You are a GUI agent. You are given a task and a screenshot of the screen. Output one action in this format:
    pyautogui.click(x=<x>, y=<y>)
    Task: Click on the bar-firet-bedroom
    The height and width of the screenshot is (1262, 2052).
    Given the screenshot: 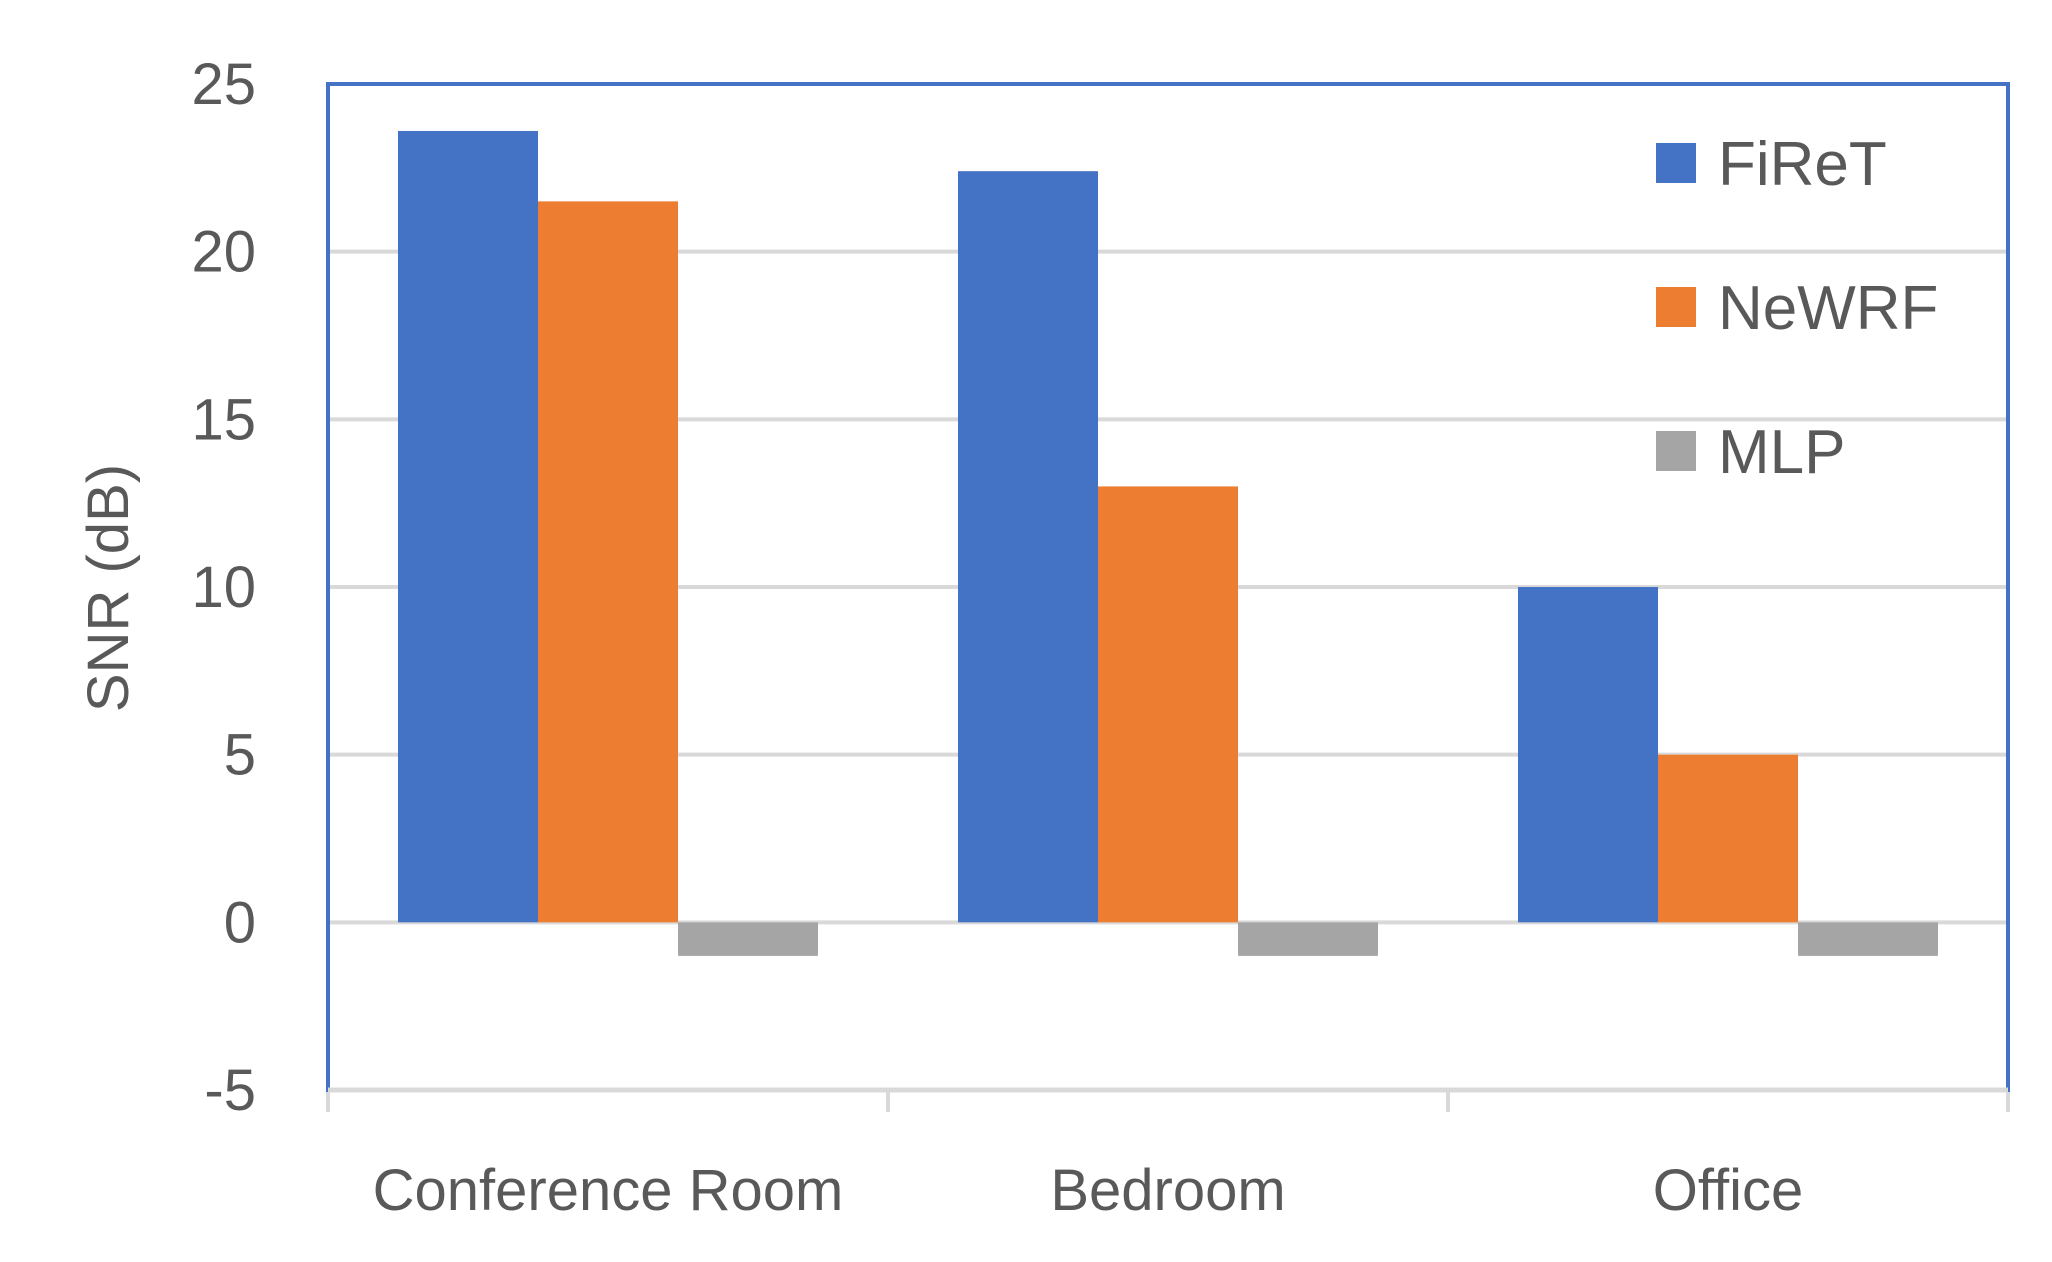 What is the action you would take?
    pyautogui.click(x=1028, y=547)
    